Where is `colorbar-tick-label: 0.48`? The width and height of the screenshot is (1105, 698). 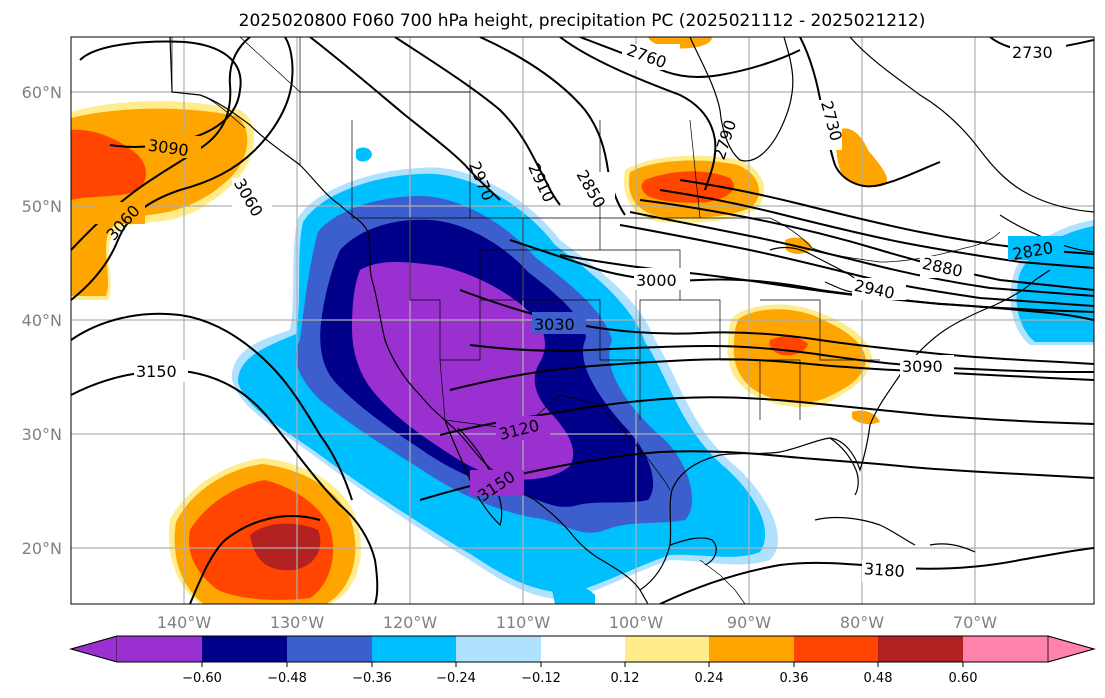 colorbar-tick-label: 0.48 is located at coordinates (878, 678).